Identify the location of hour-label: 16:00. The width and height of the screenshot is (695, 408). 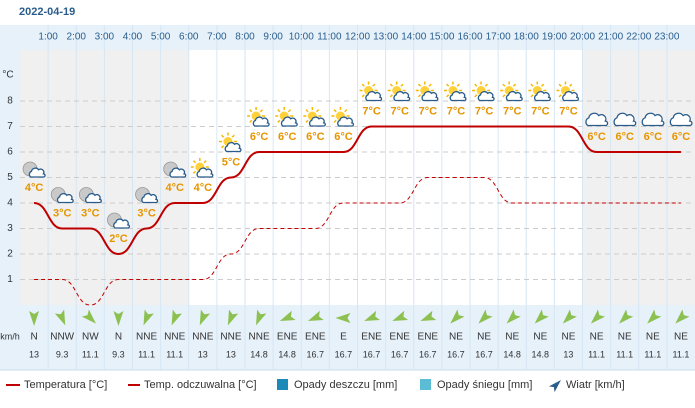
(469, 37).